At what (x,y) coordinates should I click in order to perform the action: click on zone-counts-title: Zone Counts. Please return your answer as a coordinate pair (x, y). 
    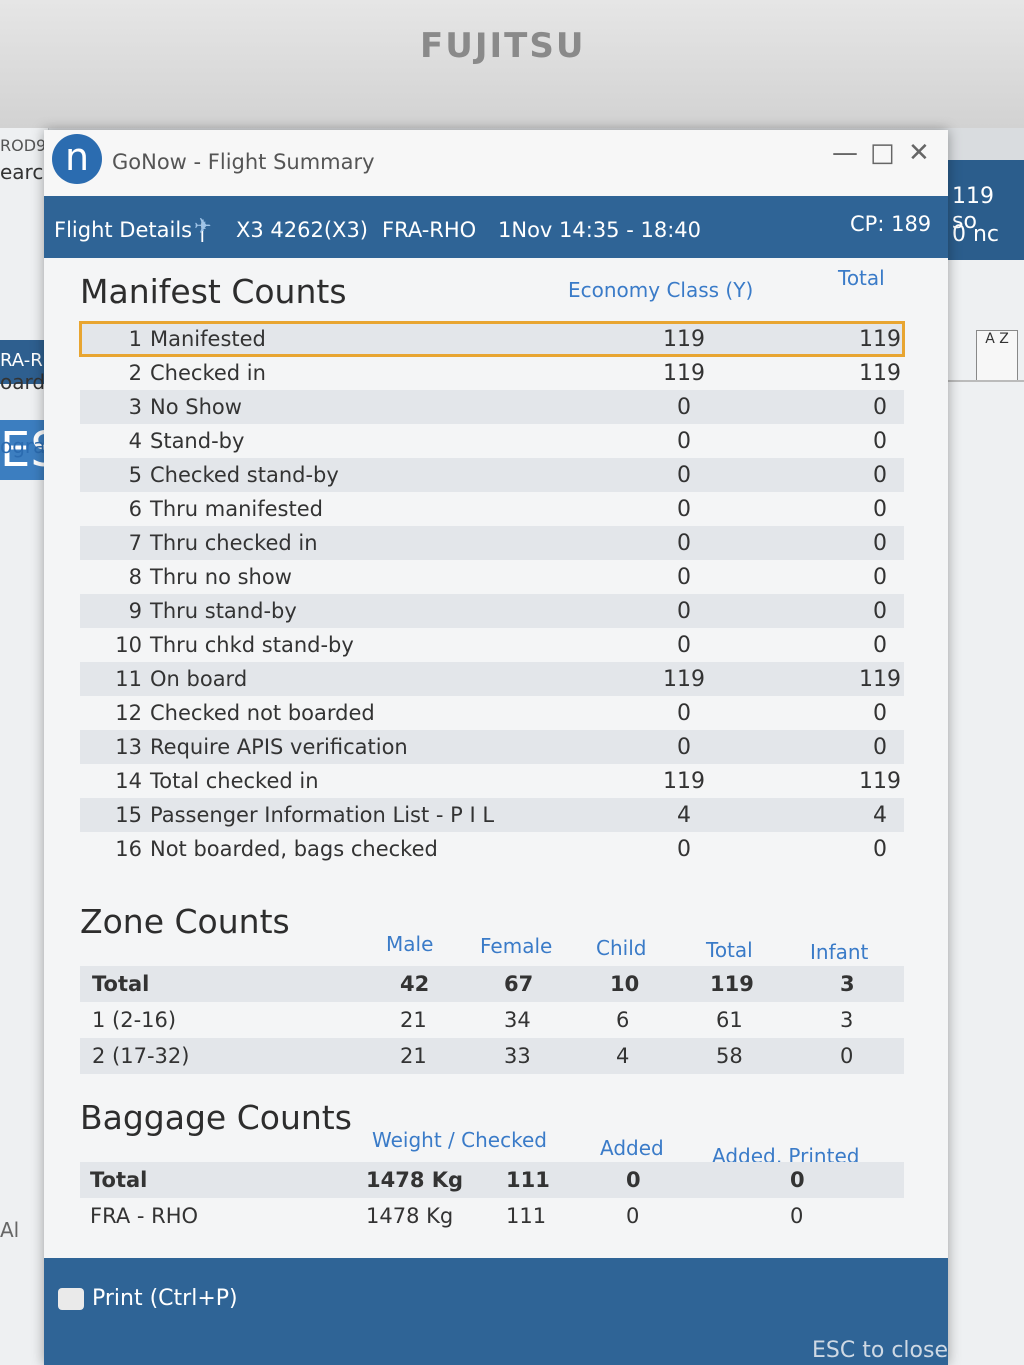
    Looking at the image, I should click on (185, 921).